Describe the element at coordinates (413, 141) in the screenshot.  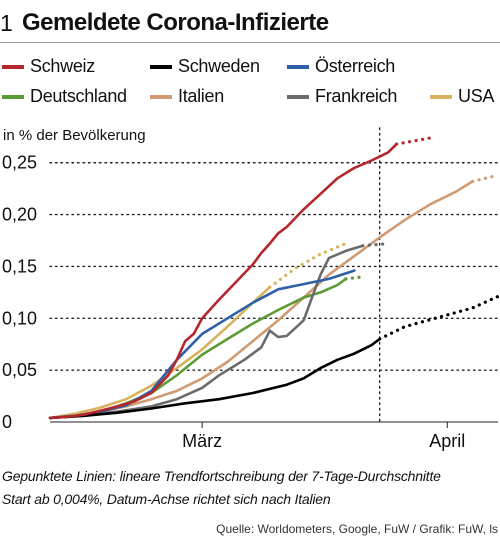
I see `series-trend-schweiz` at that location.